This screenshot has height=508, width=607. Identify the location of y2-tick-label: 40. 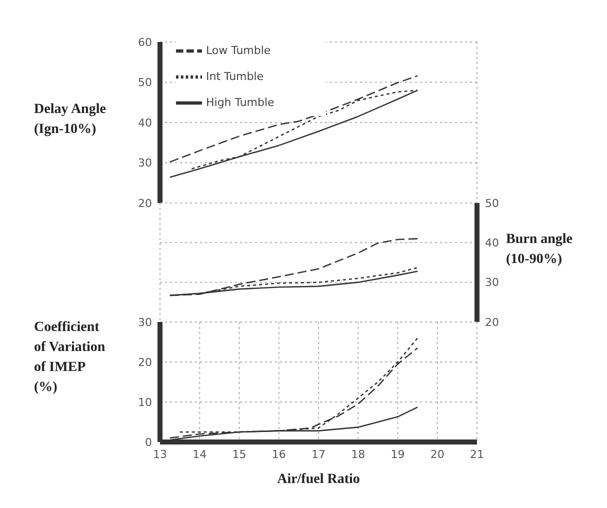
(492, 243).